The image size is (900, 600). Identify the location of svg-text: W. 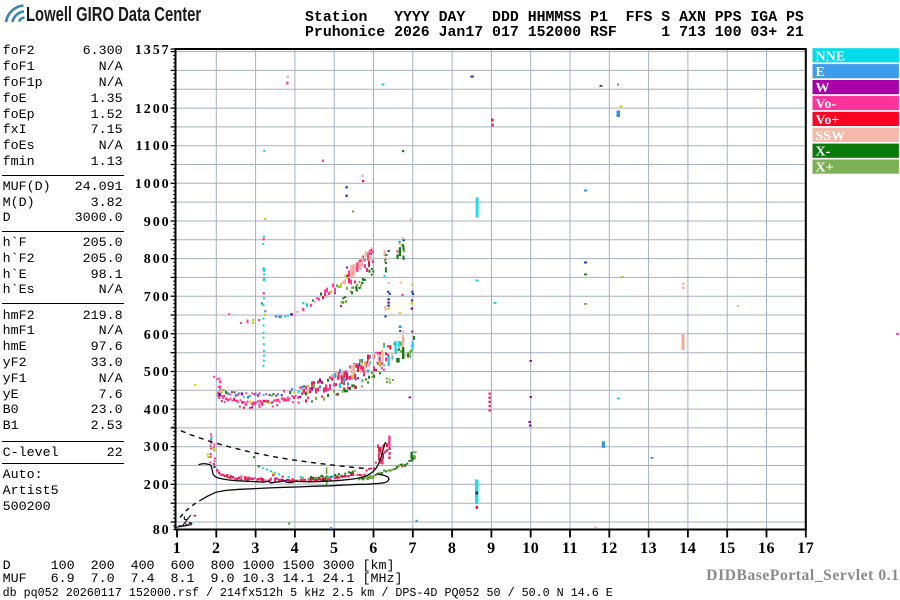
(823, 88).